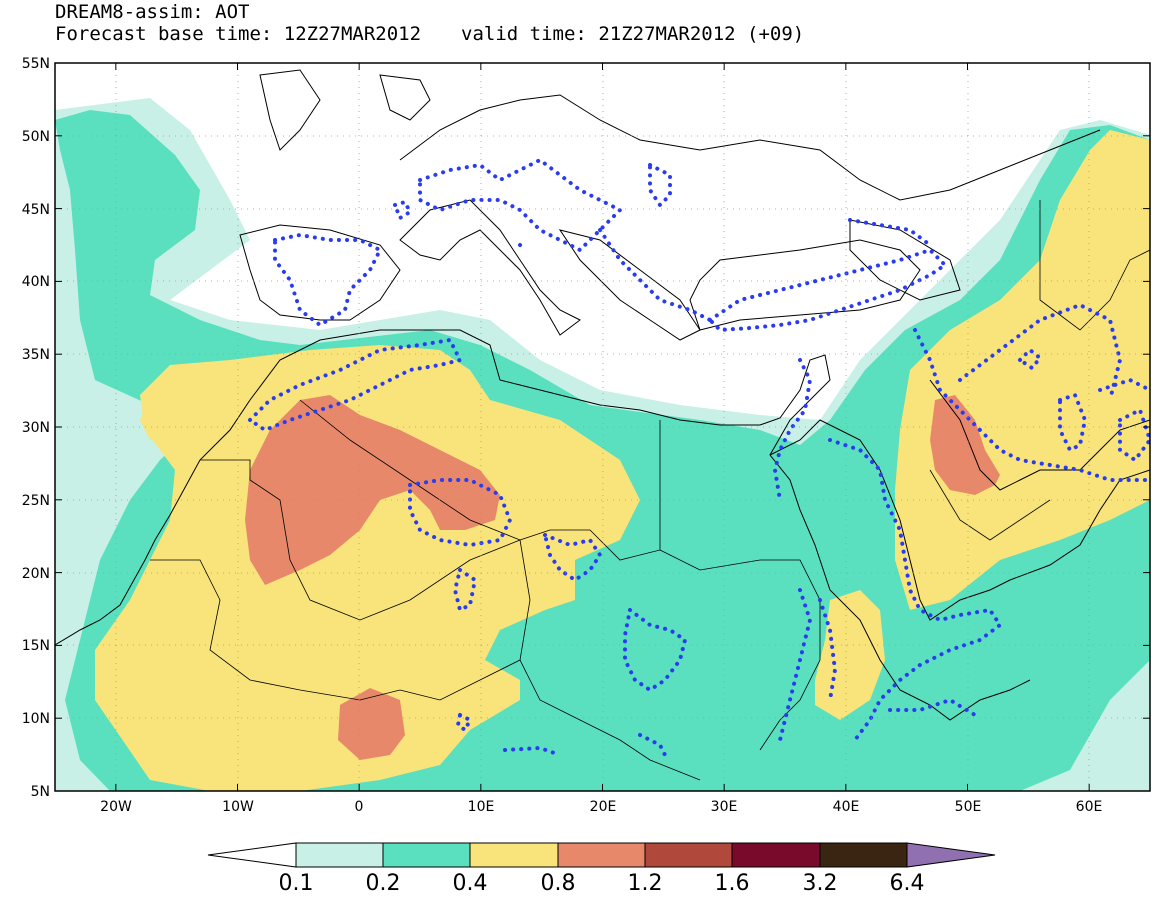  Describe the element at coordinates (907, 883) in the screenshot. I see `colorbar-label: 6.4` at that location.